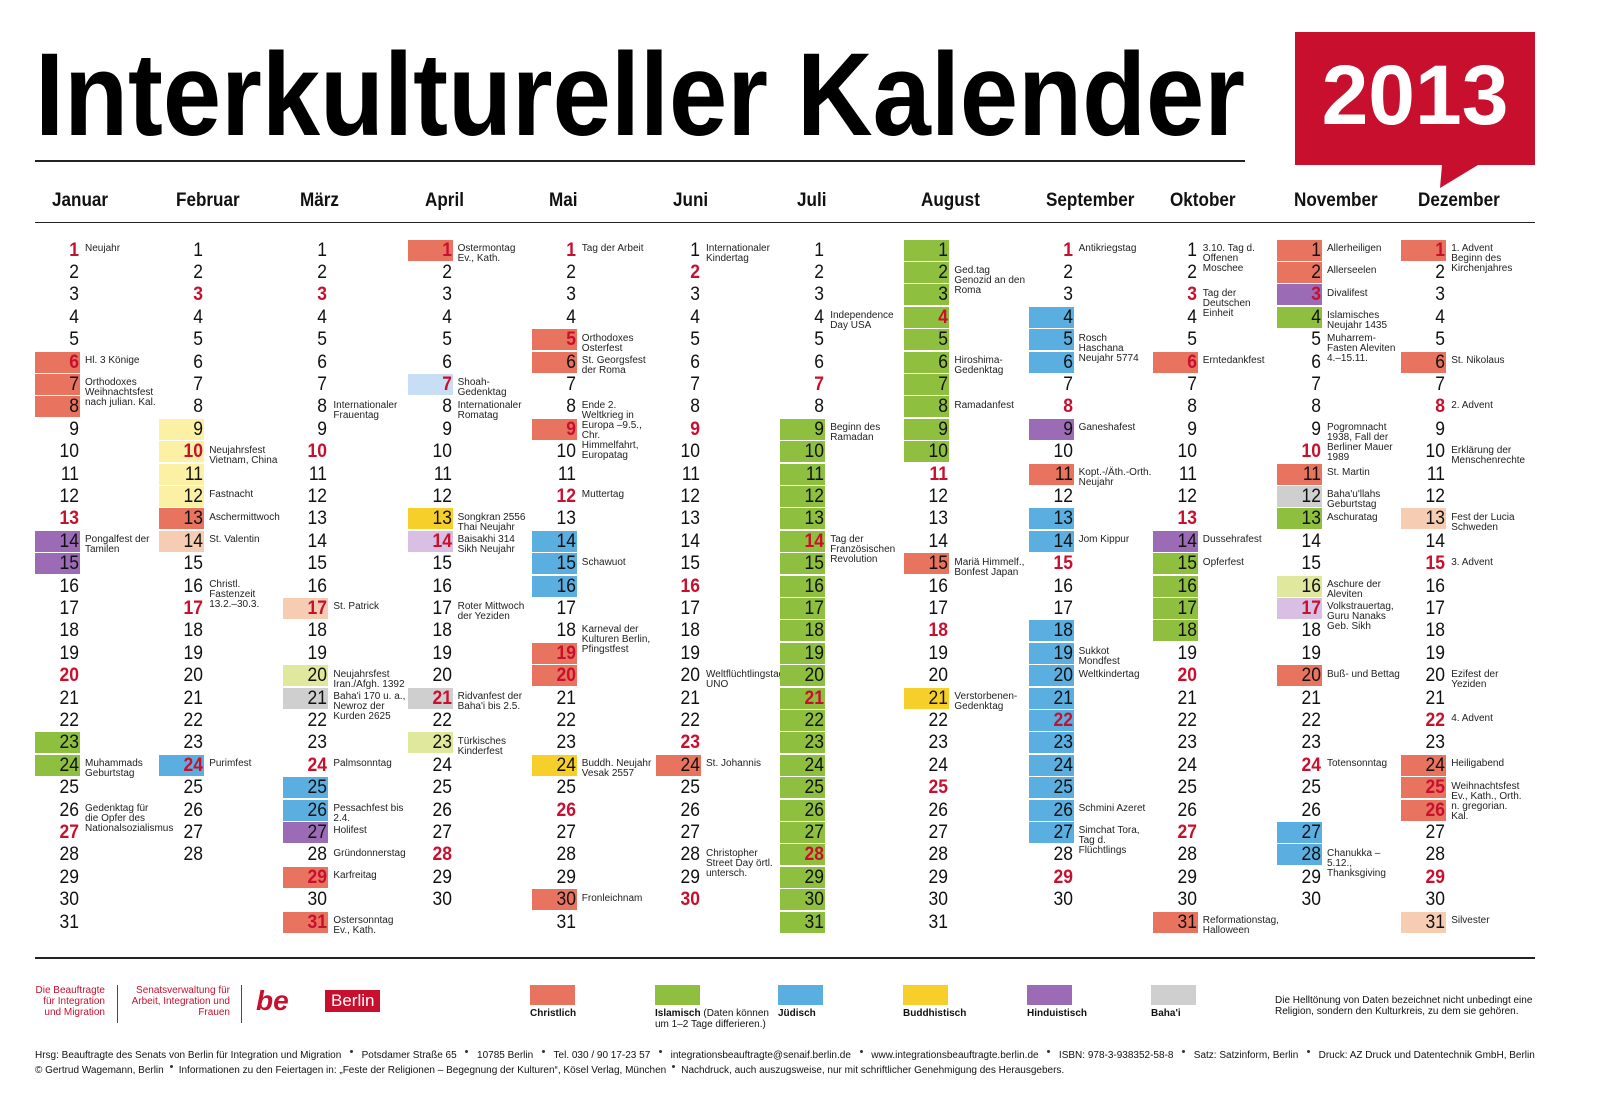  What do you see at coordinates (69, 922) in the screenshot?
I see `day-number: 31` at bounding box center [69, 922].